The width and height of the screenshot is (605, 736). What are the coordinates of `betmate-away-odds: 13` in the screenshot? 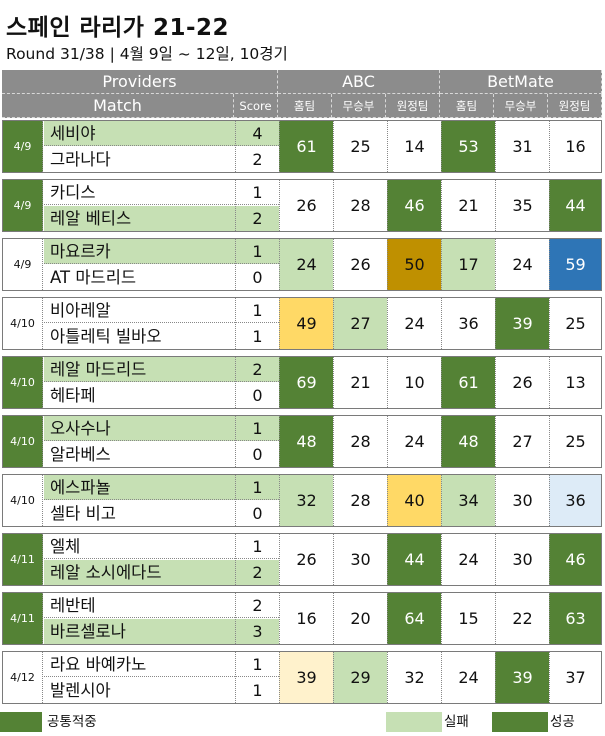 It's located at (575, 382).